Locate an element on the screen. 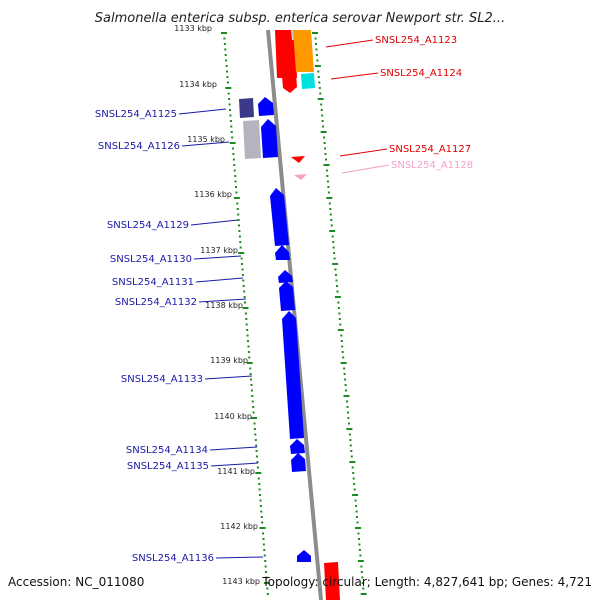 Image resolution: width=600 pixels, height=600 pixels. gene-label-a1129: SNSL254_A1129 is located at coordinates (148, 225).